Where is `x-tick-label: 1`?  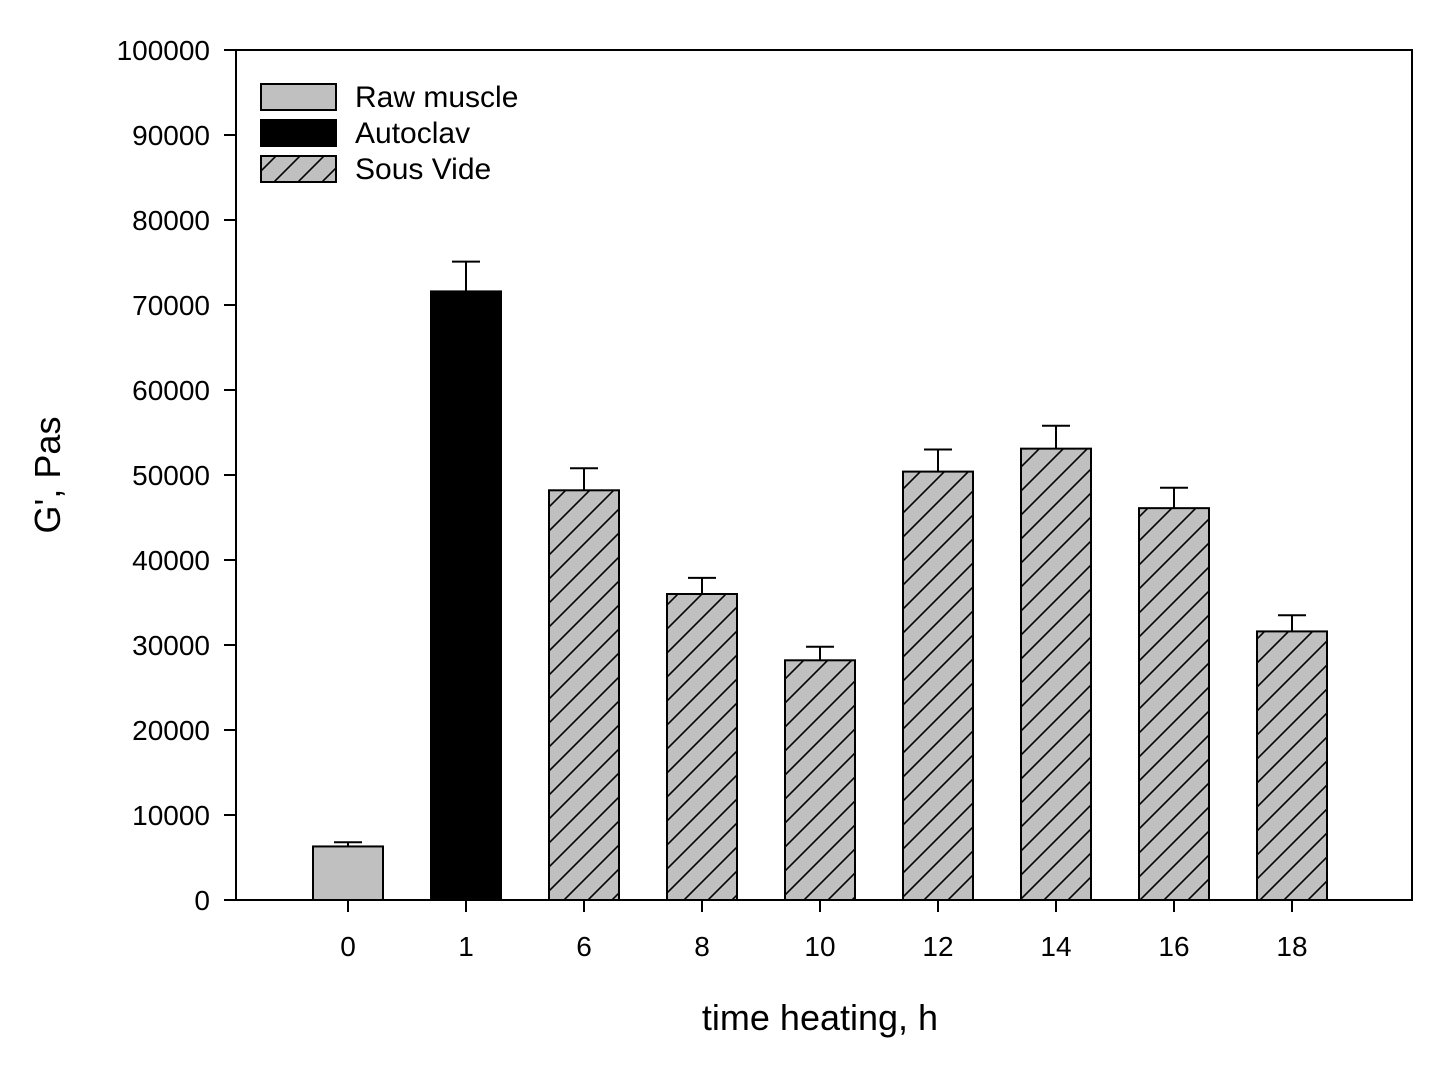
x-tick-label: 1 is located at coordinates (466, 946).